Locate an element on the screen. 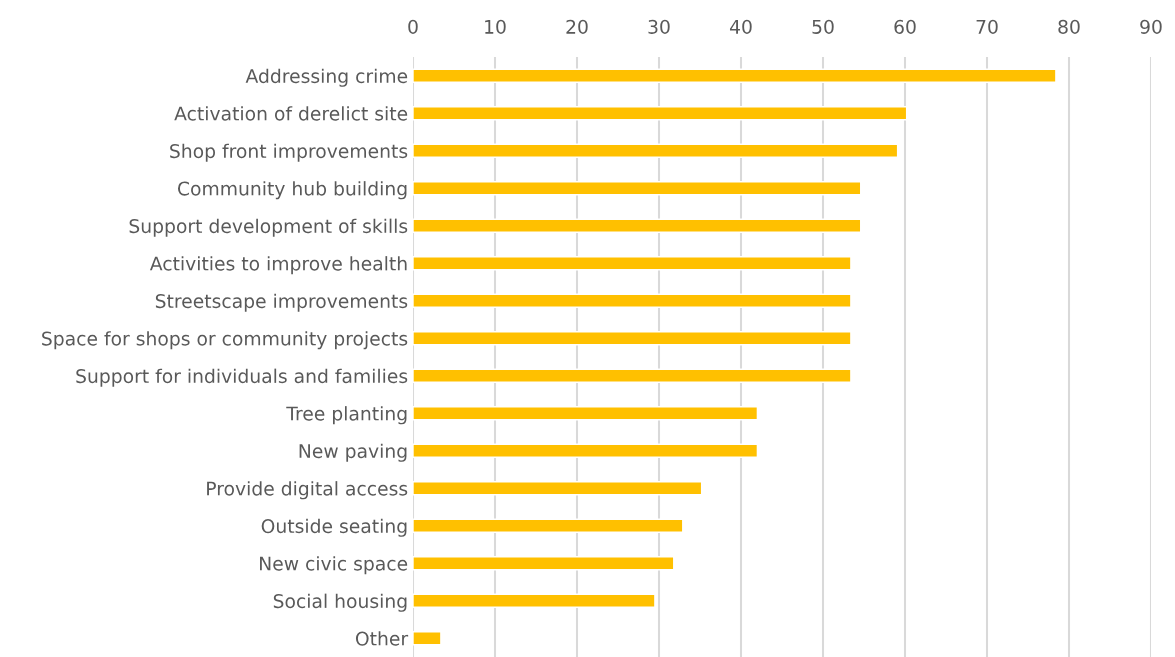 The width and height of the screenshot is (1175, 657). x-tick-label: 50 is located at coordinates (823, 26).